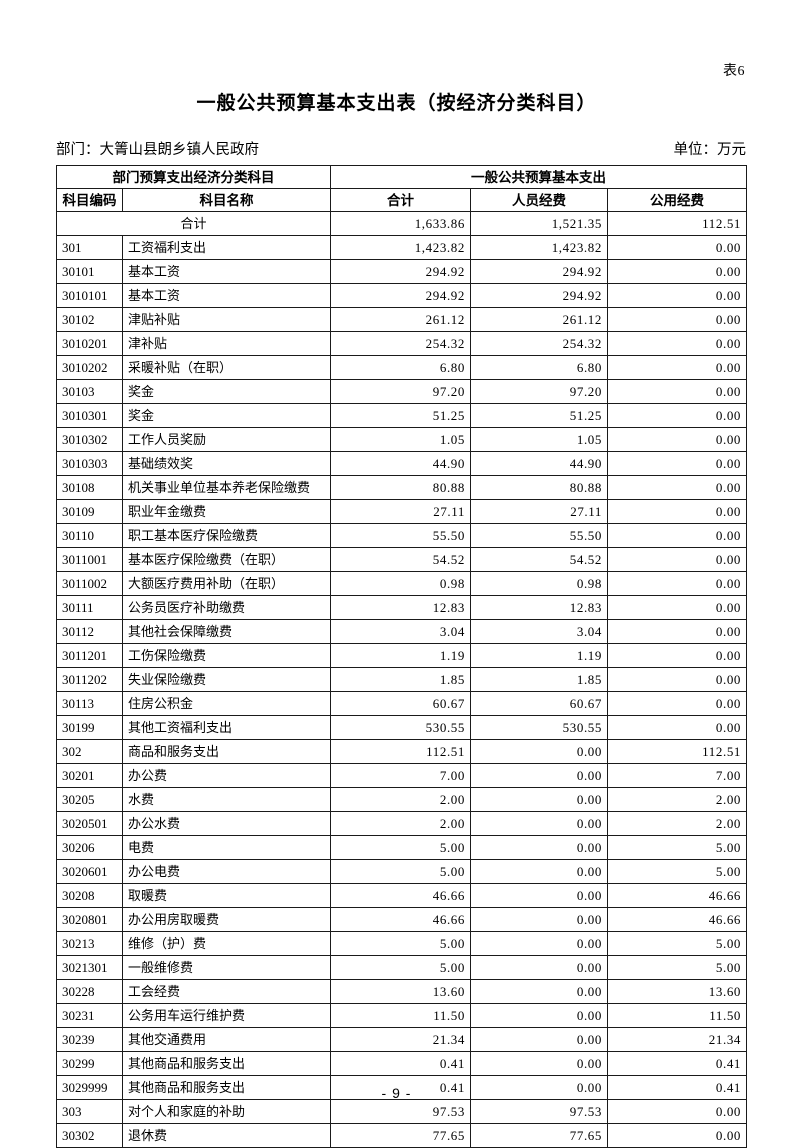  I want to click on cell-subject-code: 3010201, so click(89, 343).